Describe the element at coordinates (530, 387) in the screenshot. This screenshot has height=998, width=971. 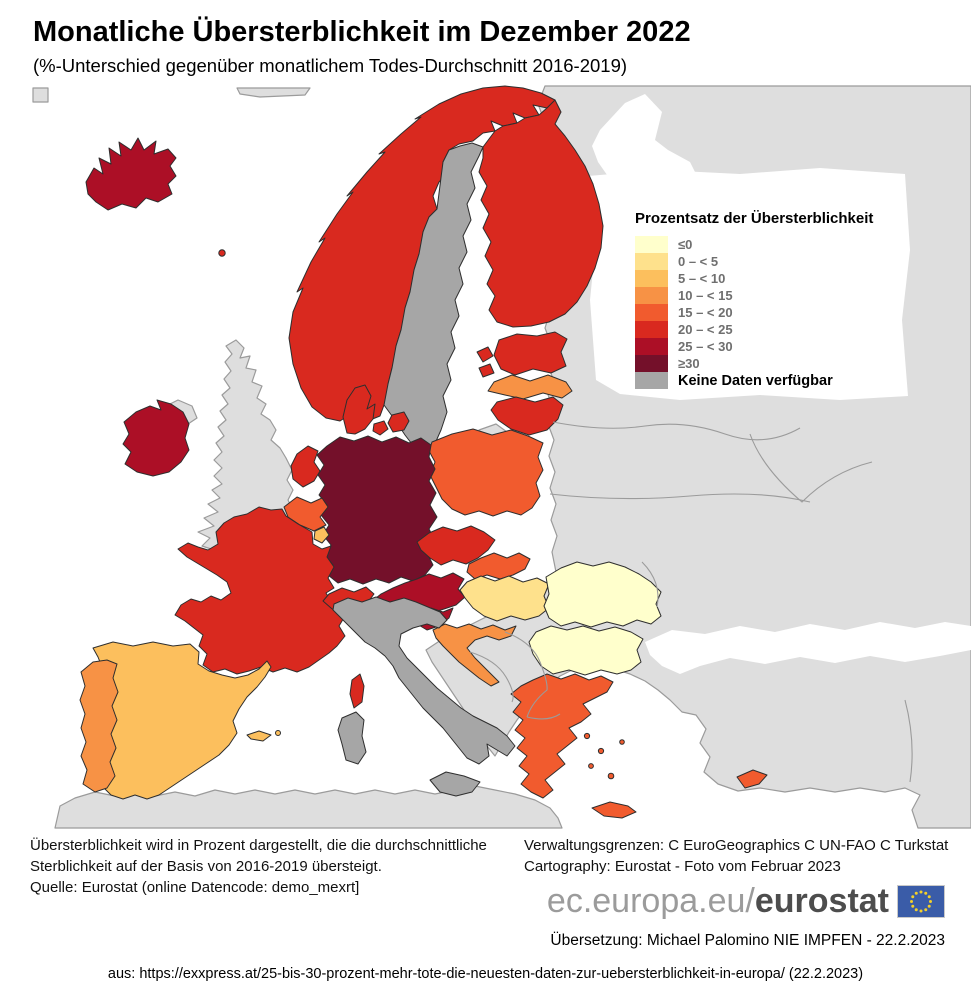
I see `country-latvia` at that location.